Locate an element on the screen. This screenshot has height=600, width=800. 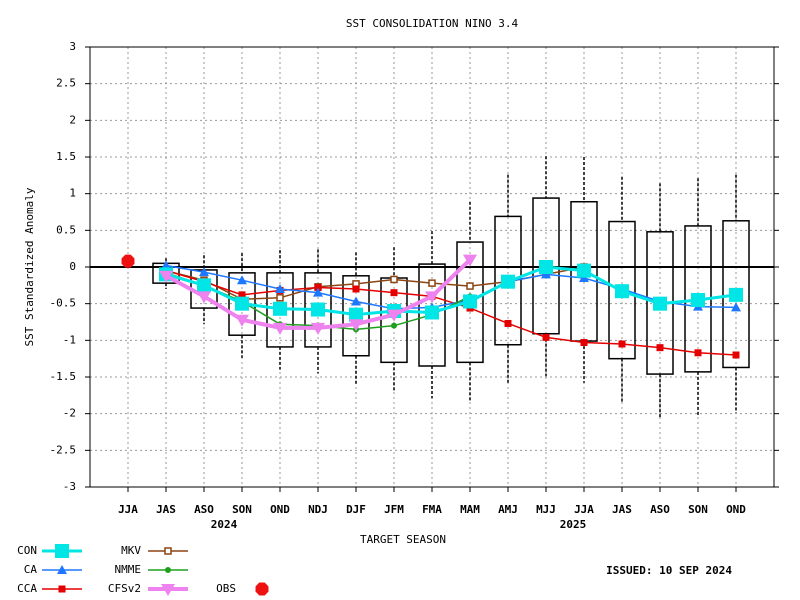
legend-label: MKV is located at coordinates (131, 550).